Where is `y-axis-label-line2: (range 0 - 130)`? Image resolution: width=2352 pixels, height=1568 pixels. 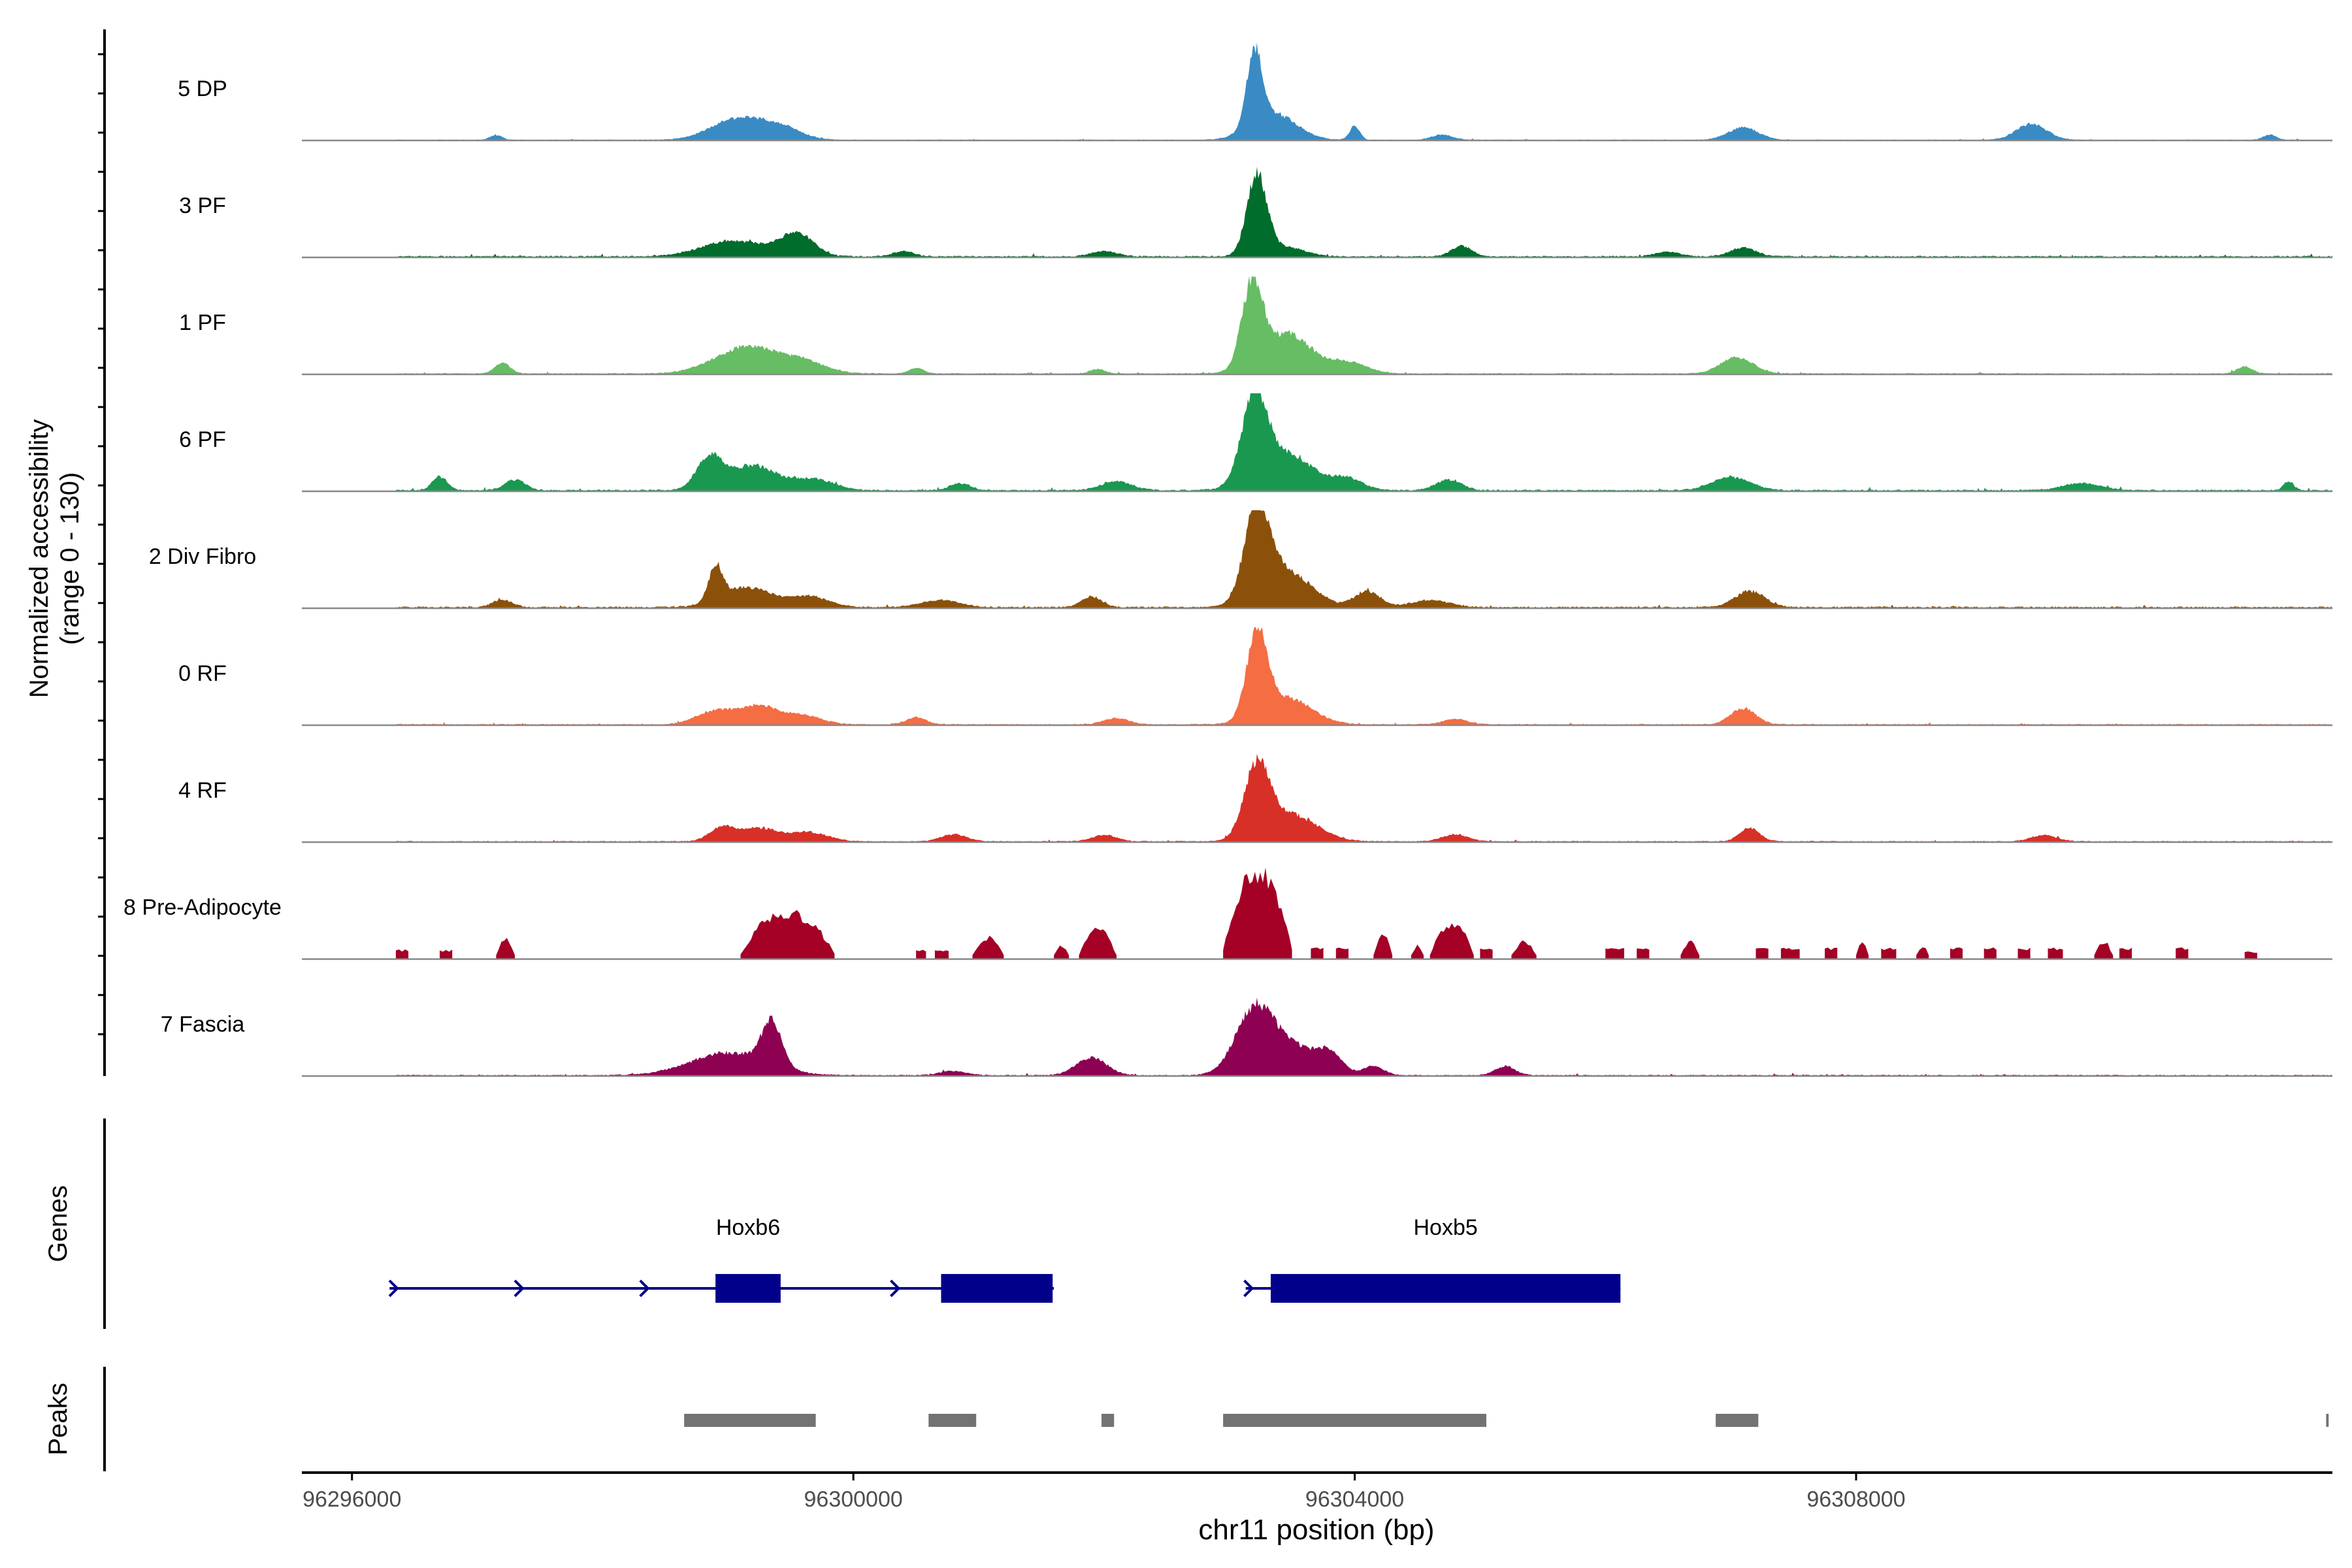
y-axis-label-line2: (range 0 - 130) is located at coordinates (70, 558).